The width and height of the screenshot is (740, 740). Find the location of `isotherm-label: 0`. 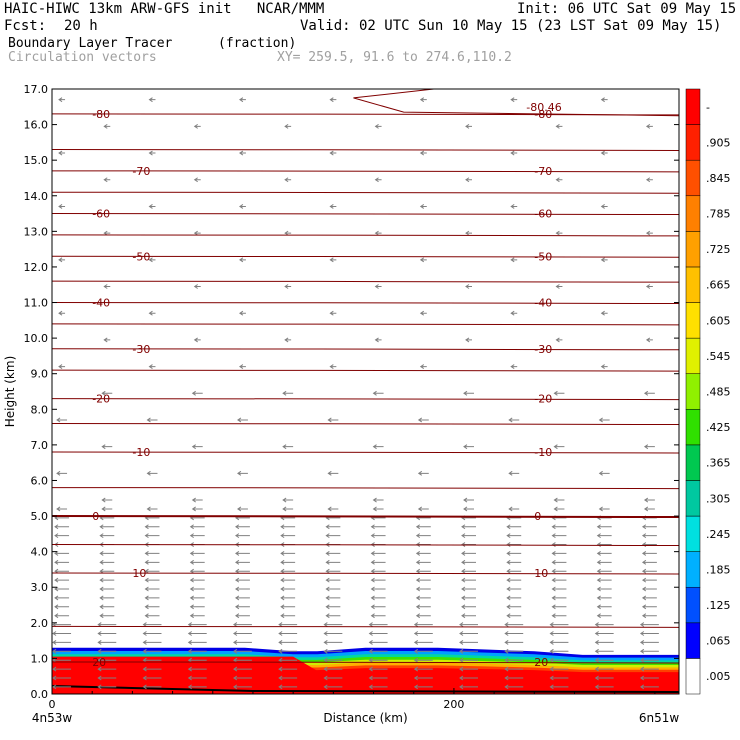

isotherm-label: 0 is located at coordinates (537, 516).